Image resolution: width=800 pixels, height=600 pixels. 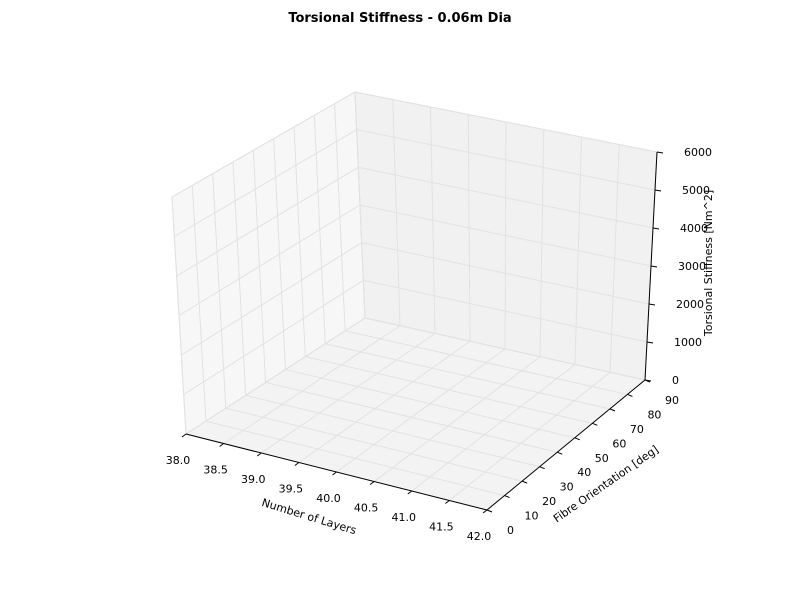 I want to click on z-tick-label: 5000, so click(x=696, y=190).